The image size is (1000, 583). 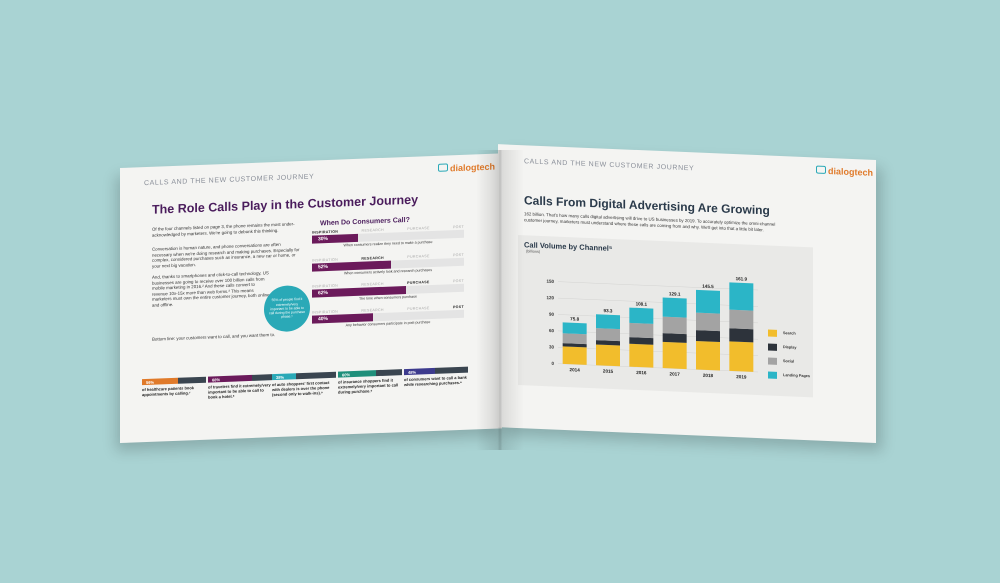 What do you see at coordinates (741, 376) in the screenshot?
I see `x-tick-label: 2019` at bounding box center [741, 376].